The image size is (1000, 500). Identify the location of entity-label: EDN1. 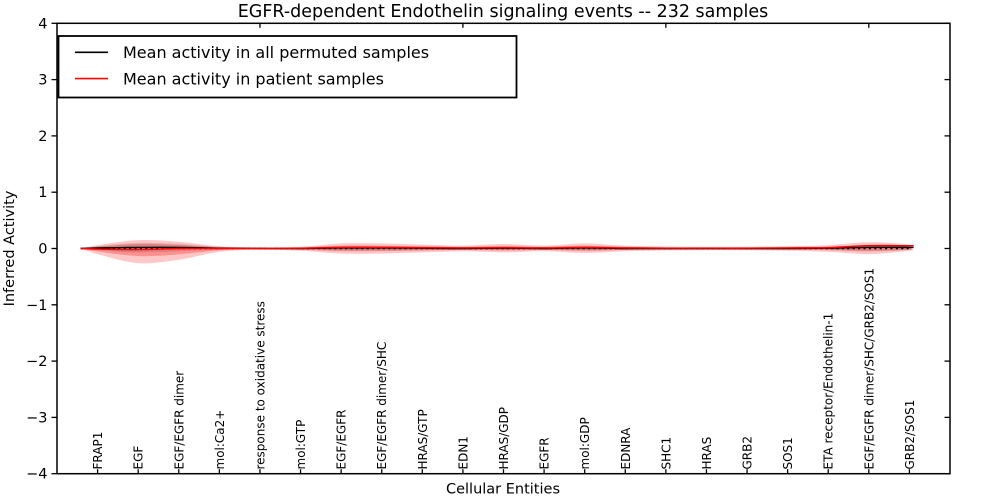
(463, 452).